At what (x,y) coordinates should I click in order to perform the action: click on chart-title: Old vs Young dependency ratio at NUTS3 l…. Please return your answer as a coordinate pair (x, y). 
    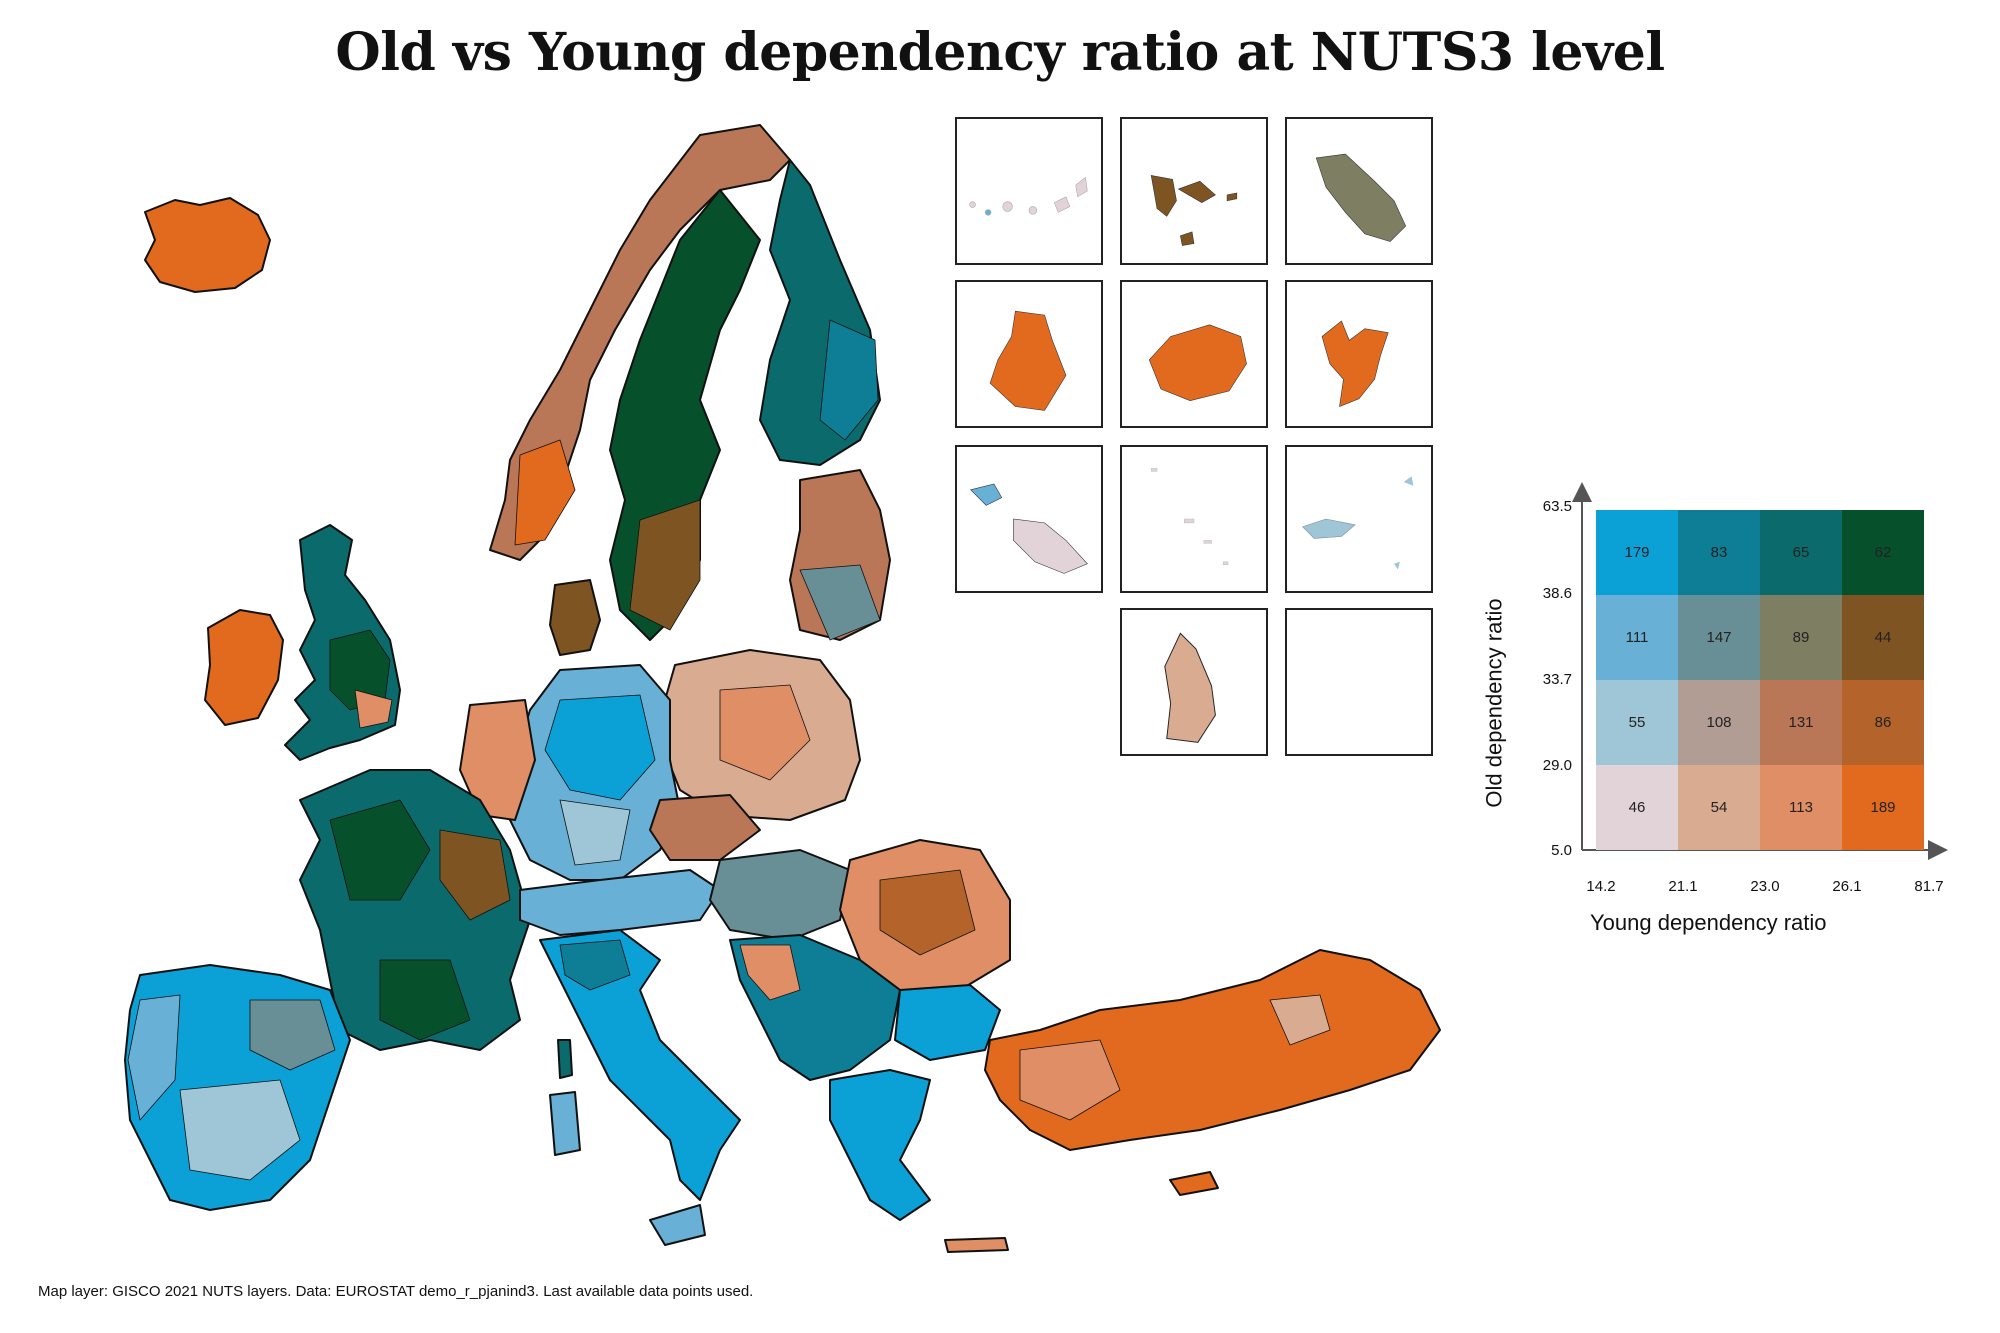
    Looking at the image, I should click on (1000, 52).